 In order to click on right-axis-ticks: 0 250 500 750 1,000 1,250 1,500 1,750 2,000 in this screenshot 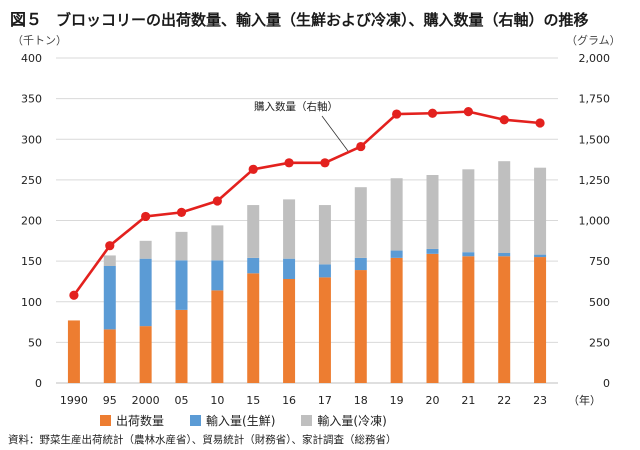, I will do `click(595, 221)`.